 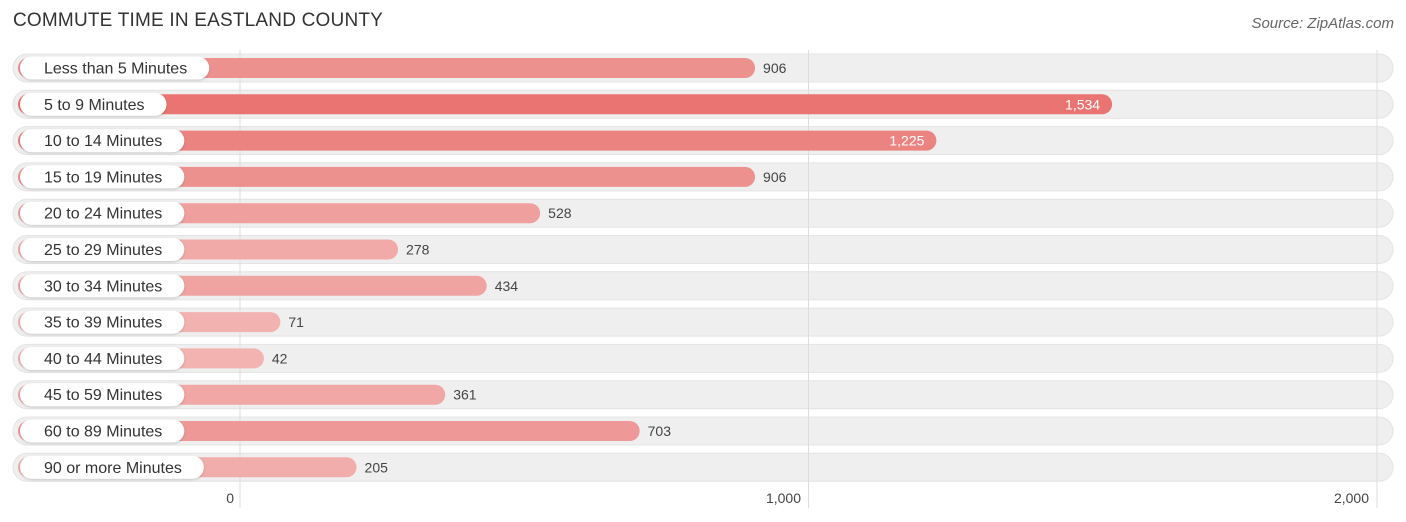 What do you see at coordinates (418, 250) in the screenshot?
I see `value-label: 278` at bounding box center [418, 250].